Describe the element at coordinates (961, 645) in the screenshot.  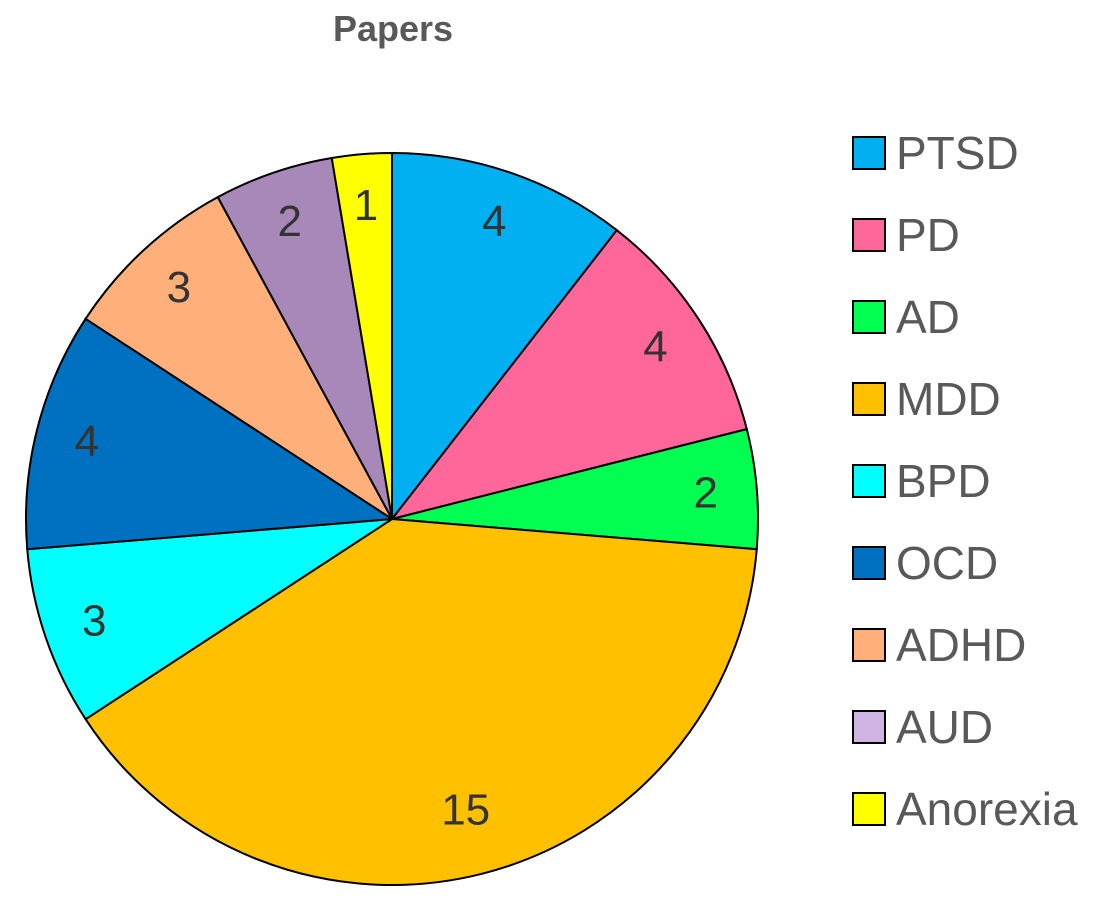
I see `legend-label: ADHD` at that location.